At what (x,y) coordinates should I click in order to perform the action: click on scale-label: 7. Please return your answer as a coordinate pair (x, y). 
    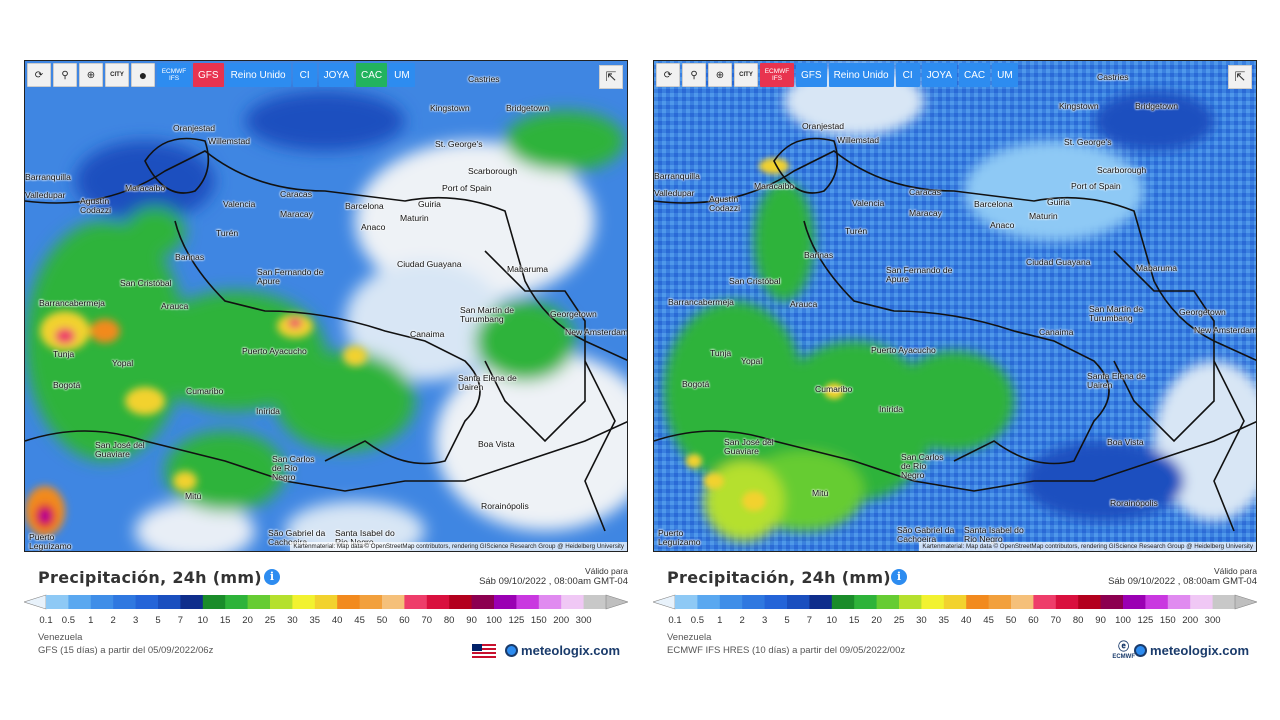
    Looking at the image, I should click on (809, 620).